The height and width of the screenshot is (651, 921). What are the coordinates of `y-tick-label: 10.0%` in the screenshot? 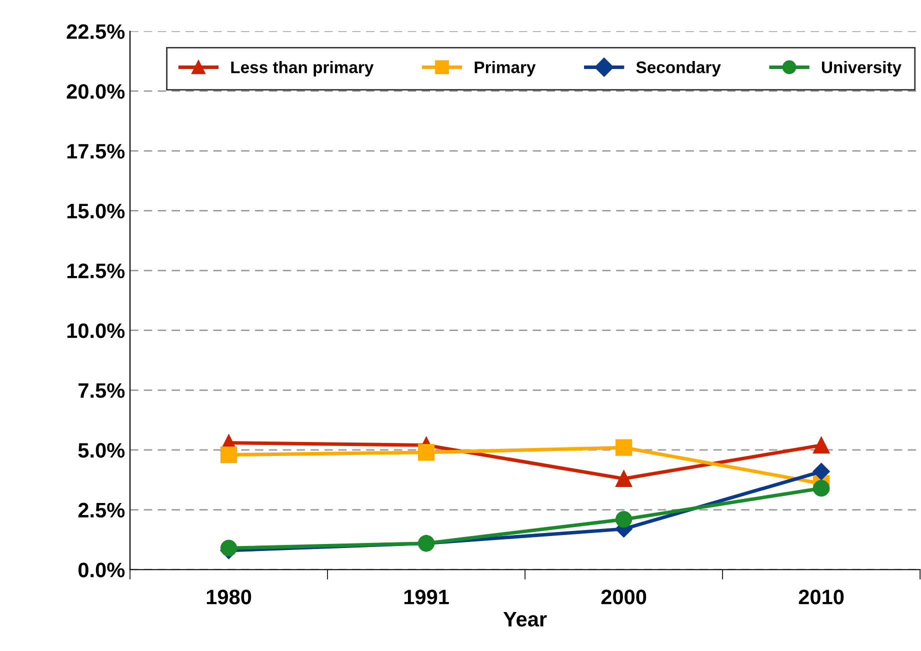 It's located at (96, 330).